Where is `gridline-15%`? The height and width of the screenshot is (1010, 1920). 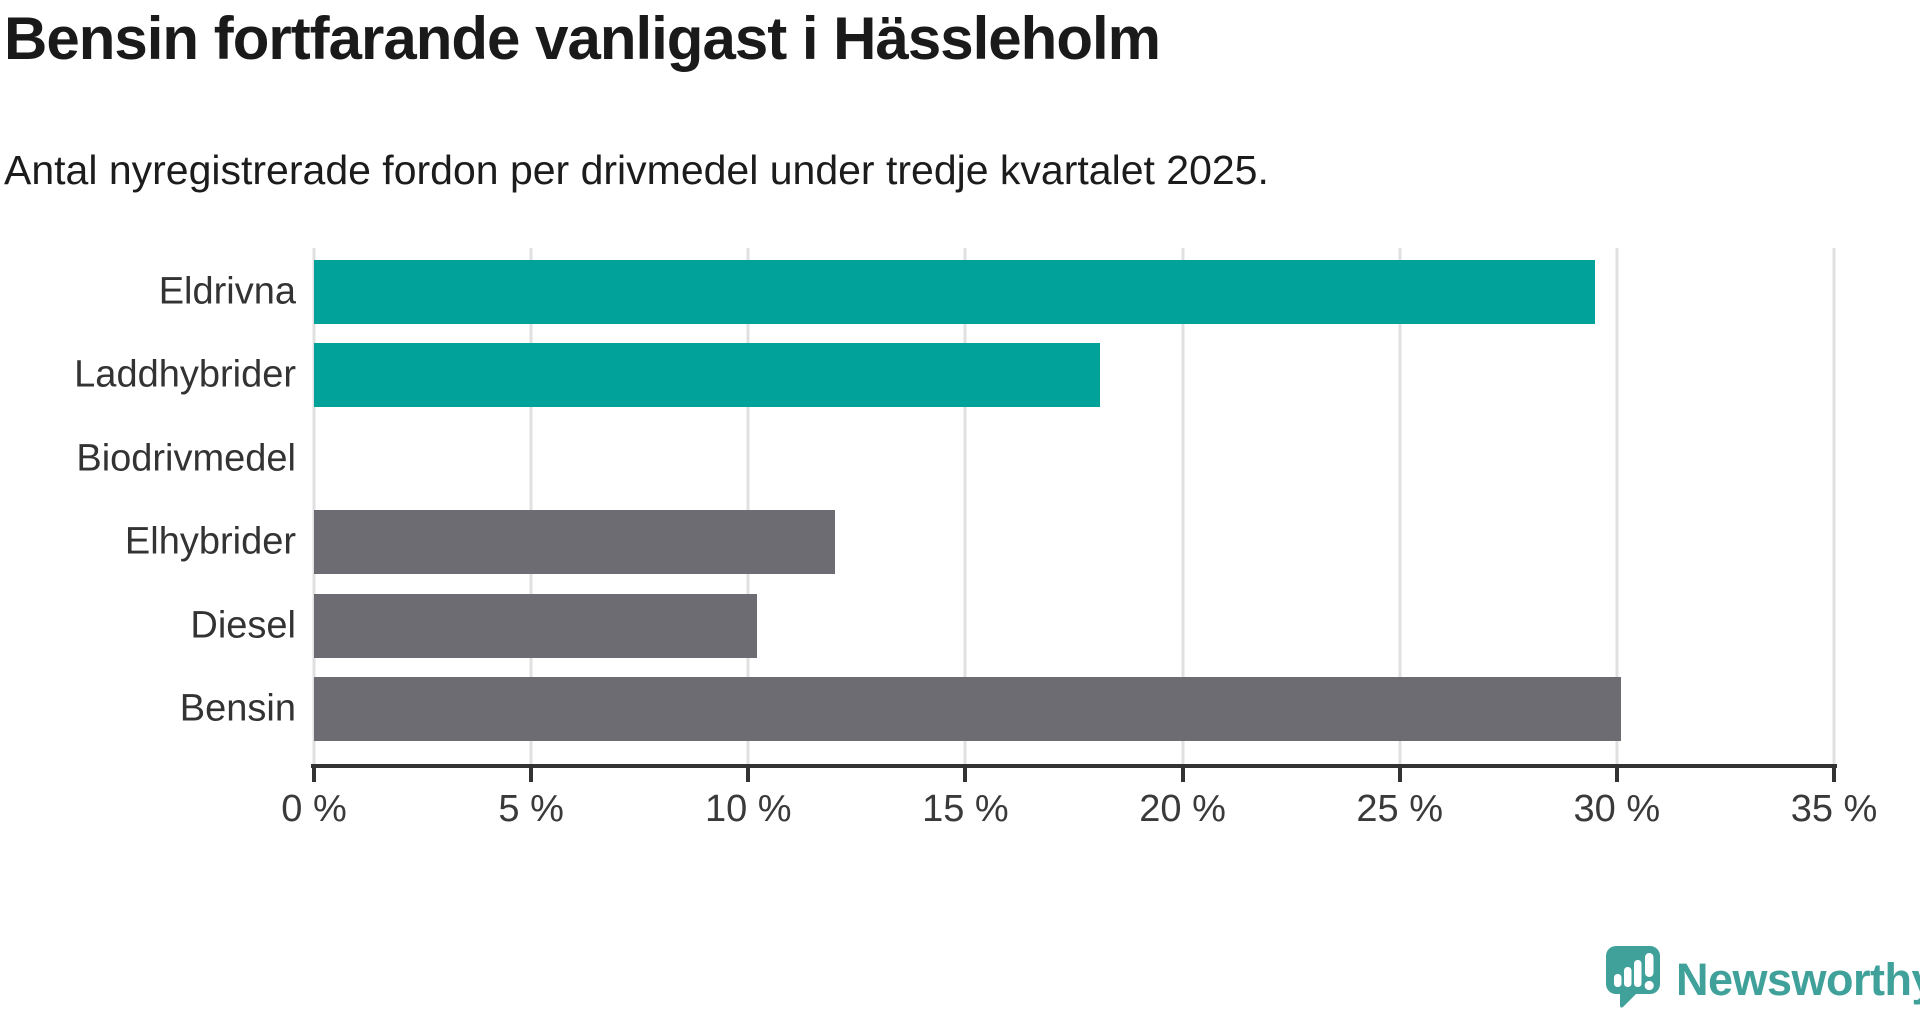
gridline-15% is located at coordinates (965, 507).